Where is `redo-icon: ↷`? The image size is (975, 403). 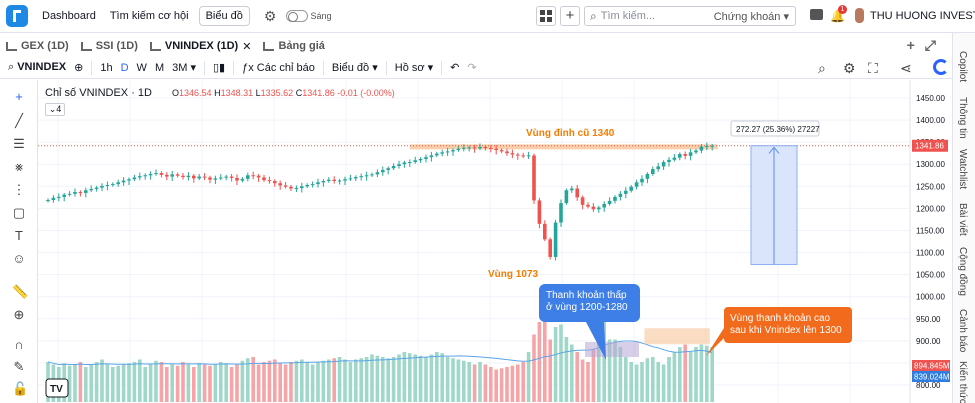 redo-icon: ↷ is located at coordinates (472, 68).